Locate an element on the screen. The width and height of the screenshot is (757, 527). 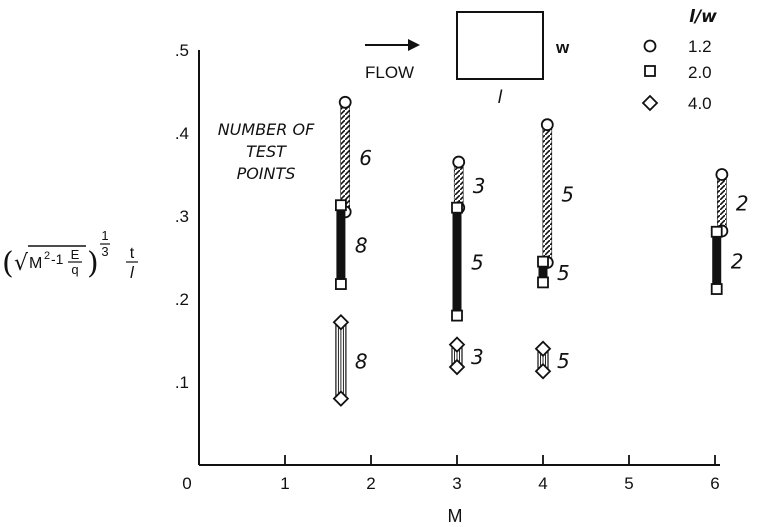
y-label-l: l is located at coordinates (132, 272).